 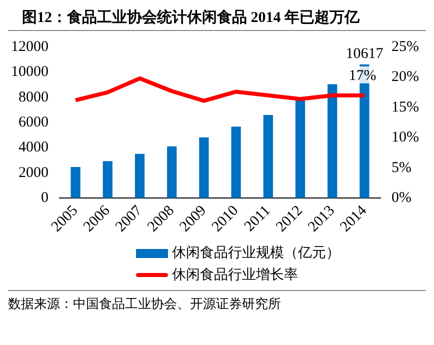 I want to click on data-label: 10617, so click(x=365, y=54).